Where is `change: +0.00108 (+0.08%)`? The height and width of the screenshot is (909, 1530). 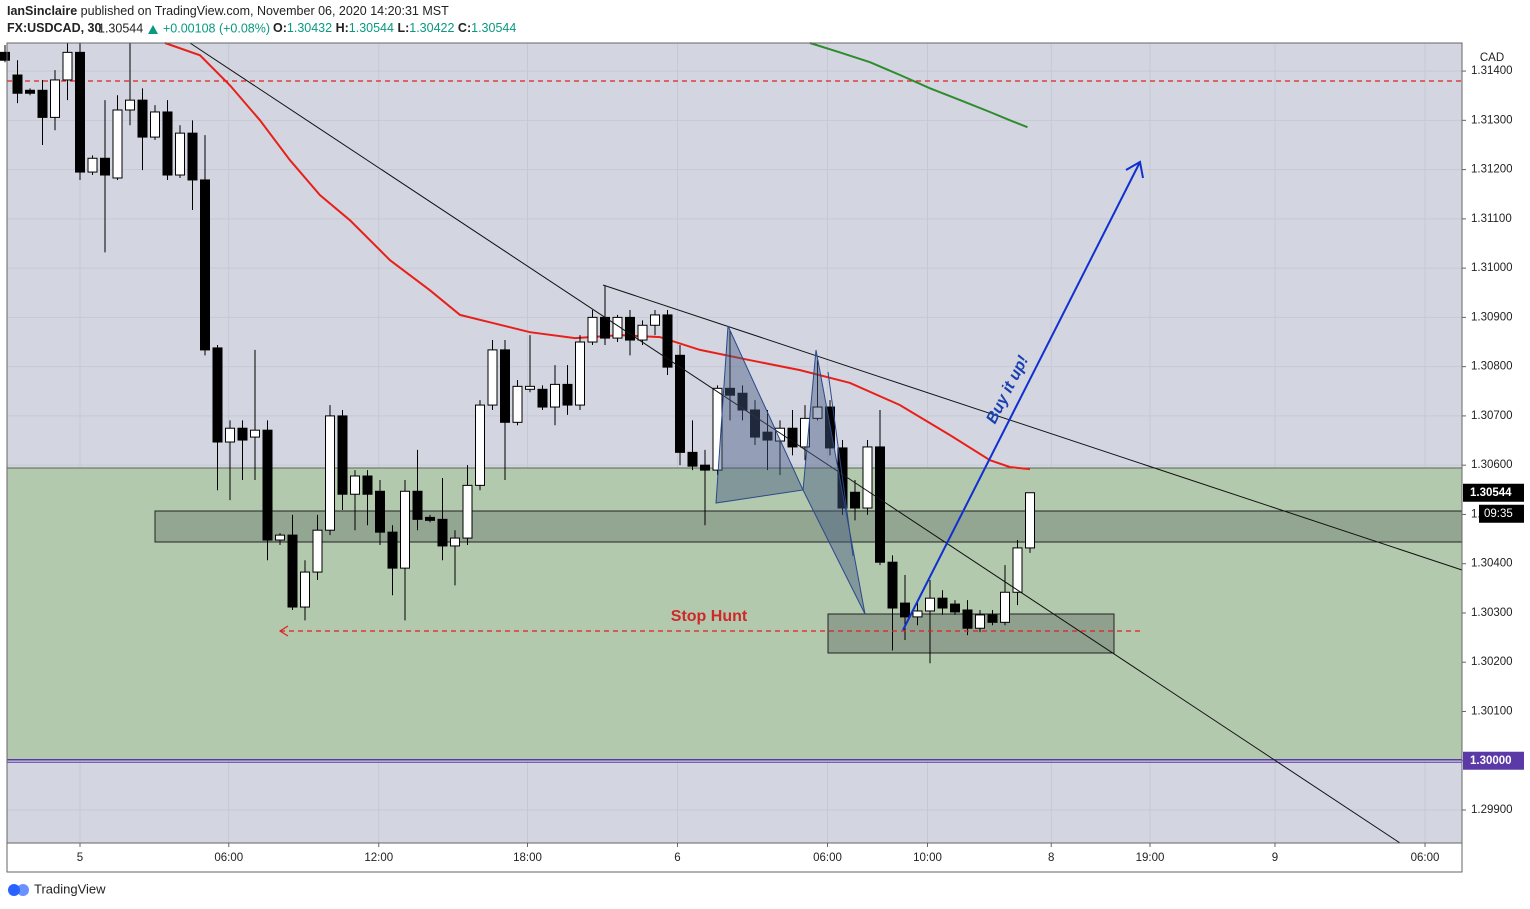 change: +0.00108 (+0.08%) is located at coordinates (216, 28).